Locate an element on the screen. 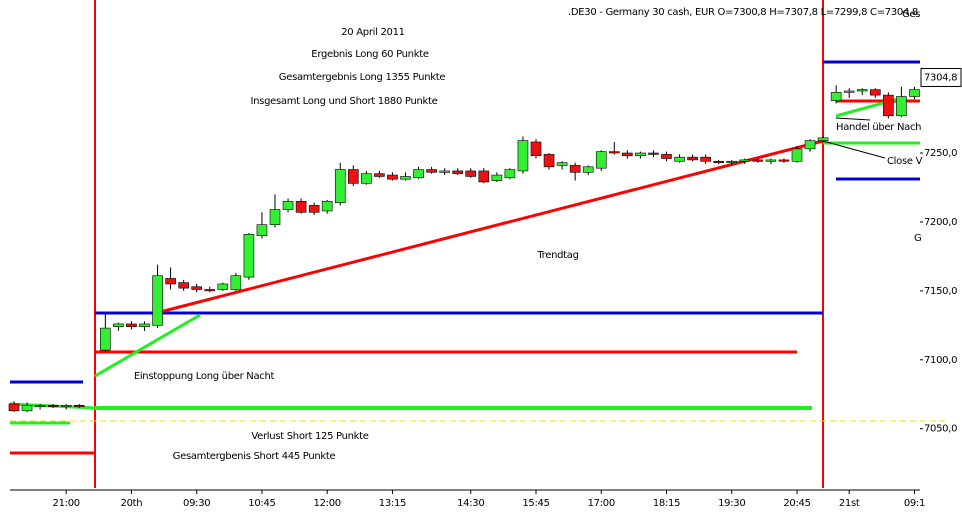  last-price-box is located at coordinates (941, 77).